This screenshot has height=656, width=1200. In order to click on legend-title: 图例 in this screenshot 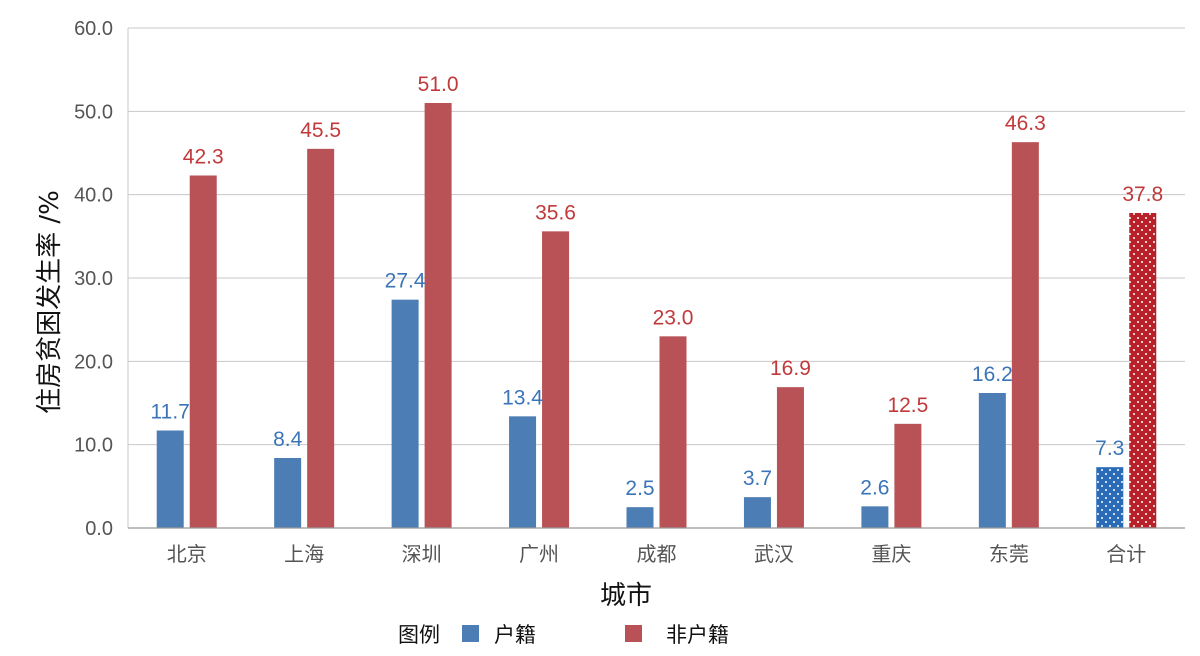, I will do `click(419, 635)`.